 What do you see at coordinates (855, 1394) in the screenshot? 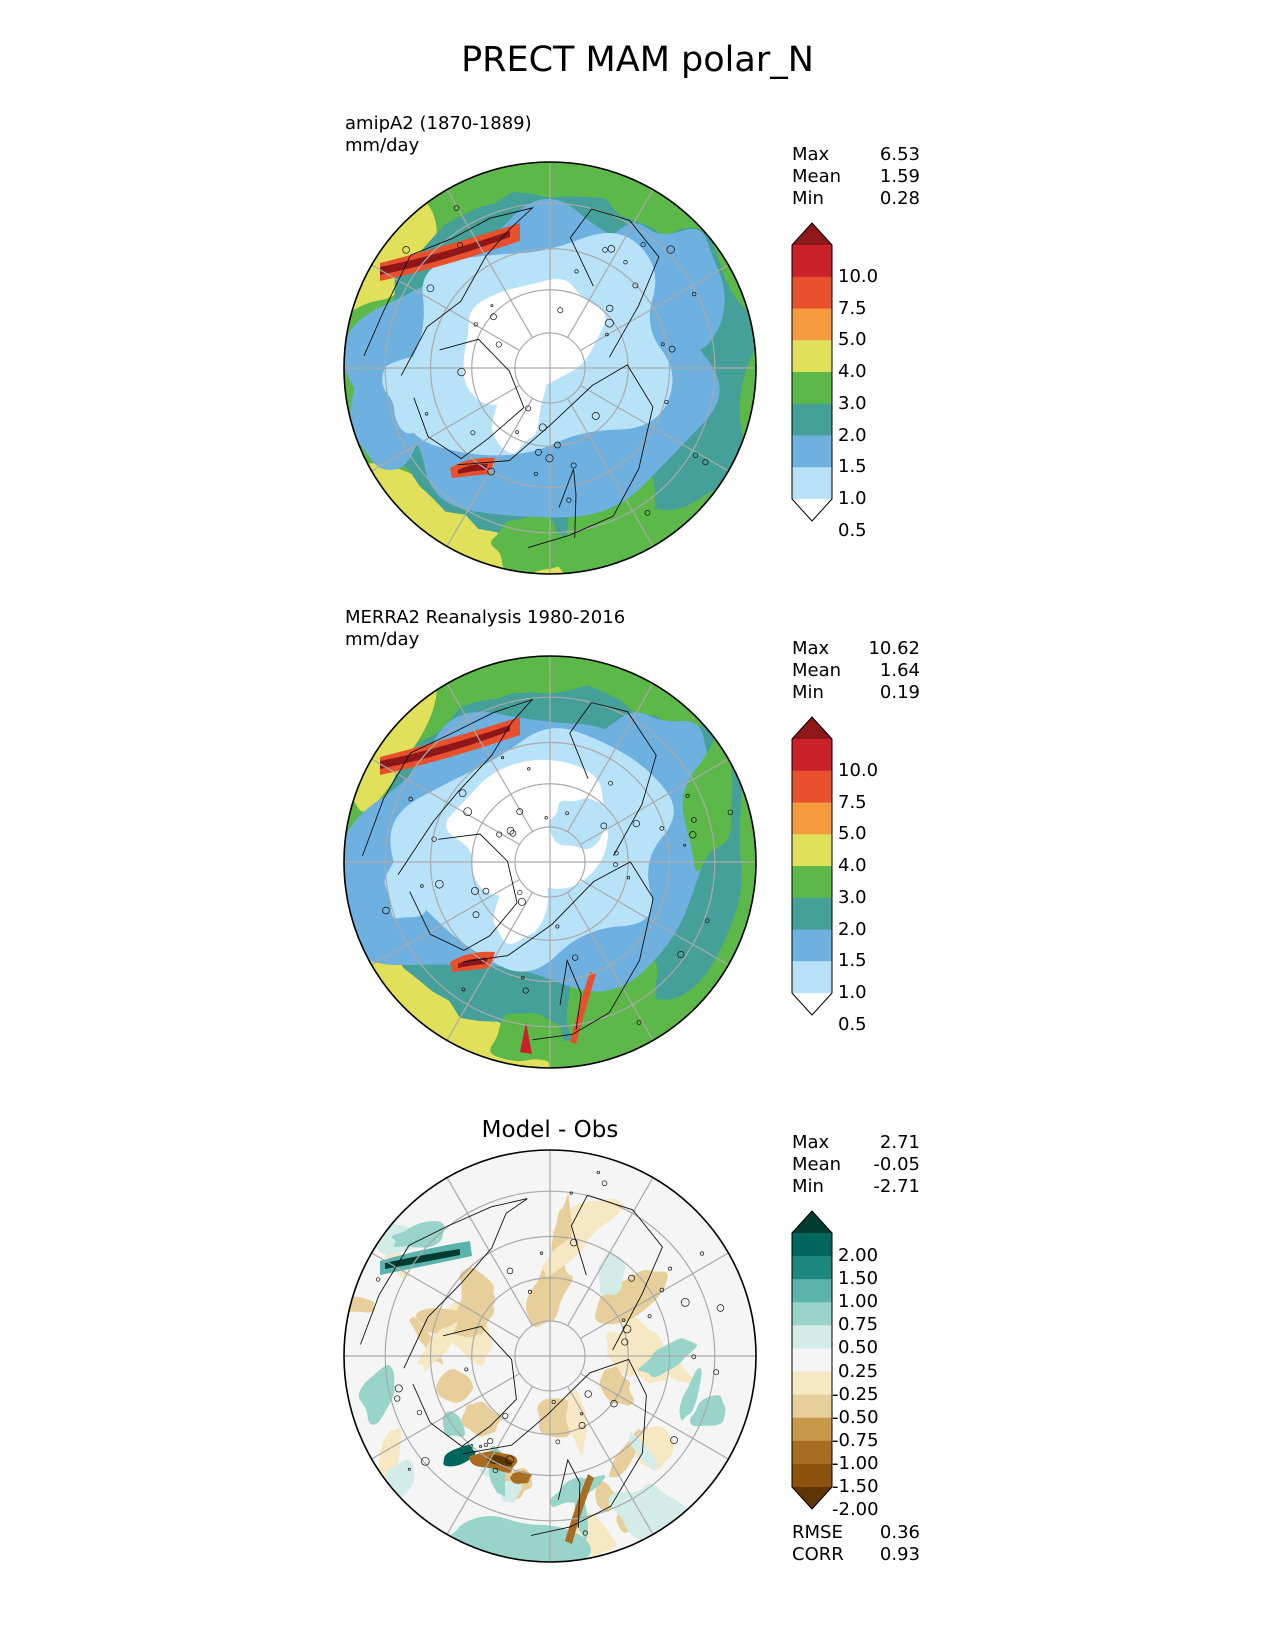
I see `colorbar-tick-label: -0.25` at bounding box center [855, 1394].